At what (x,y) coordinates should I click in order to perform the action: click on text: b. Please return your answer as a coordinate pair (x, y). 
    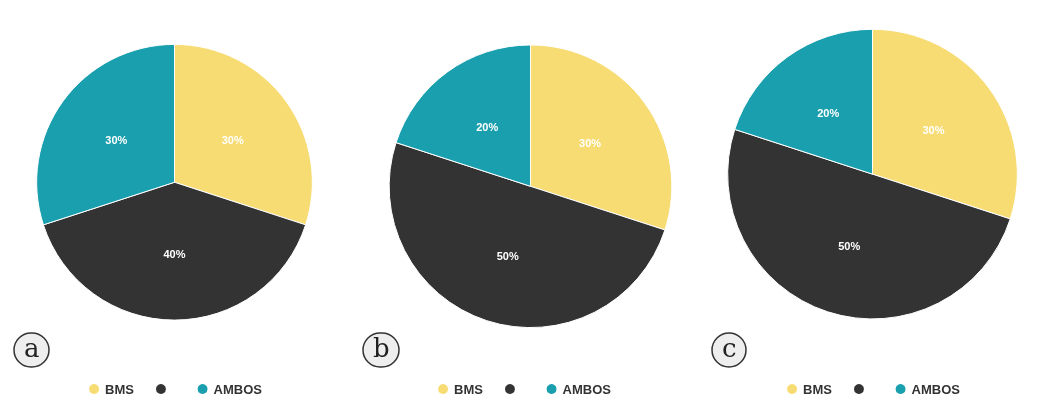
    Looking at the image, I should click on (381, 348).